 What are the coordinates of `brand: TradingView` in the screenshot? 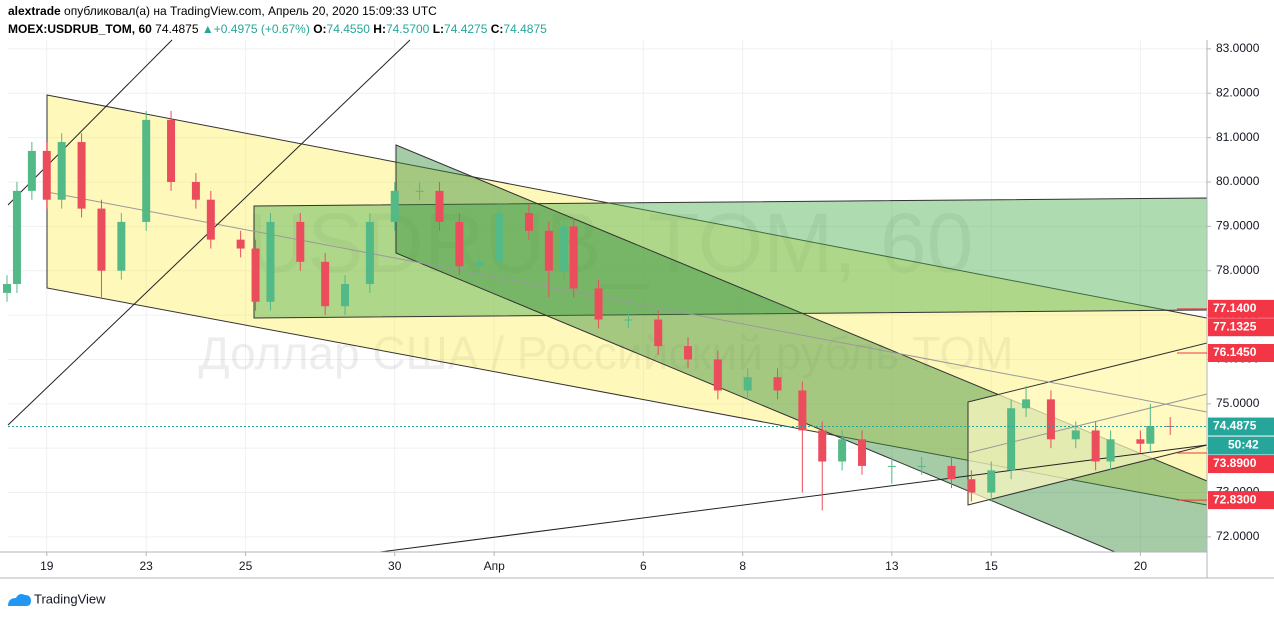 It's located at (70, 598).